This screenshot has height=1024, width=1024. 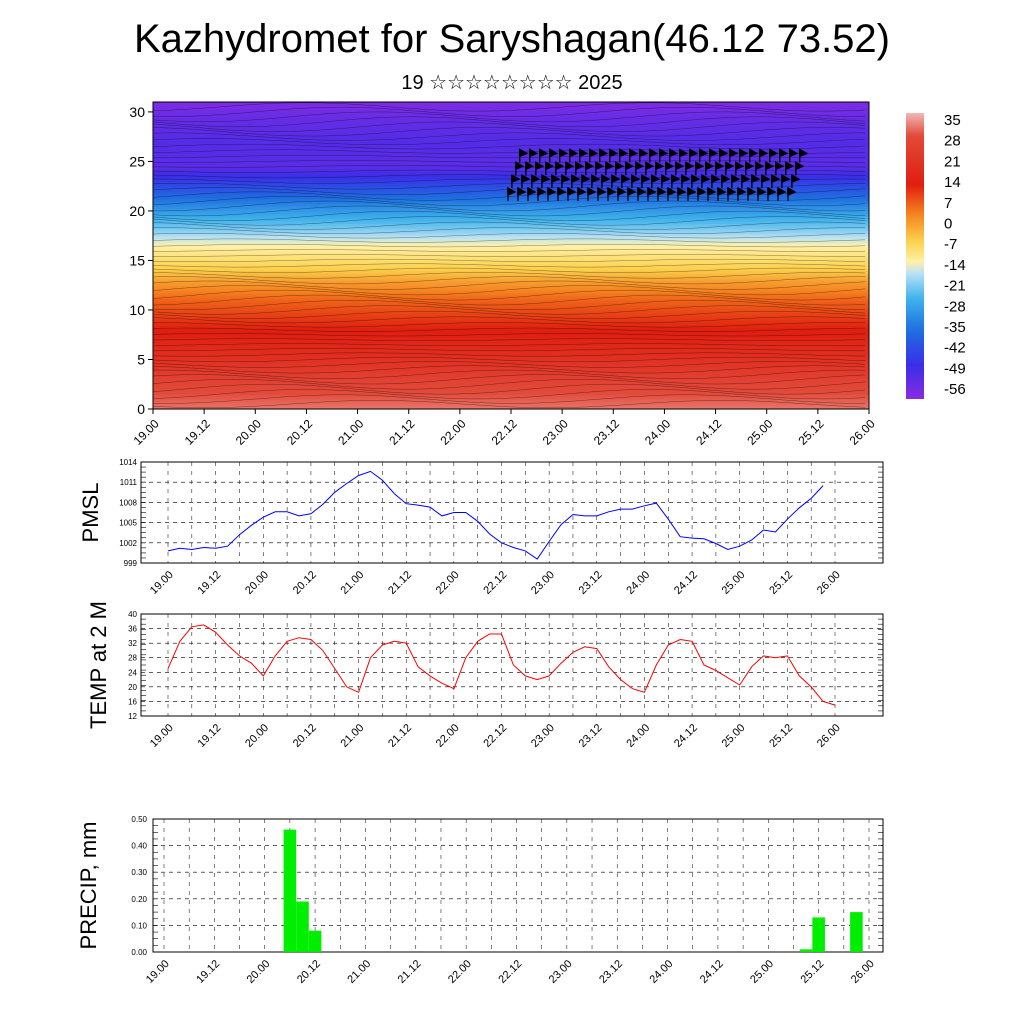 I want to click on heatmap-x-tick-label: 20.12, so click(x=299, y=431).